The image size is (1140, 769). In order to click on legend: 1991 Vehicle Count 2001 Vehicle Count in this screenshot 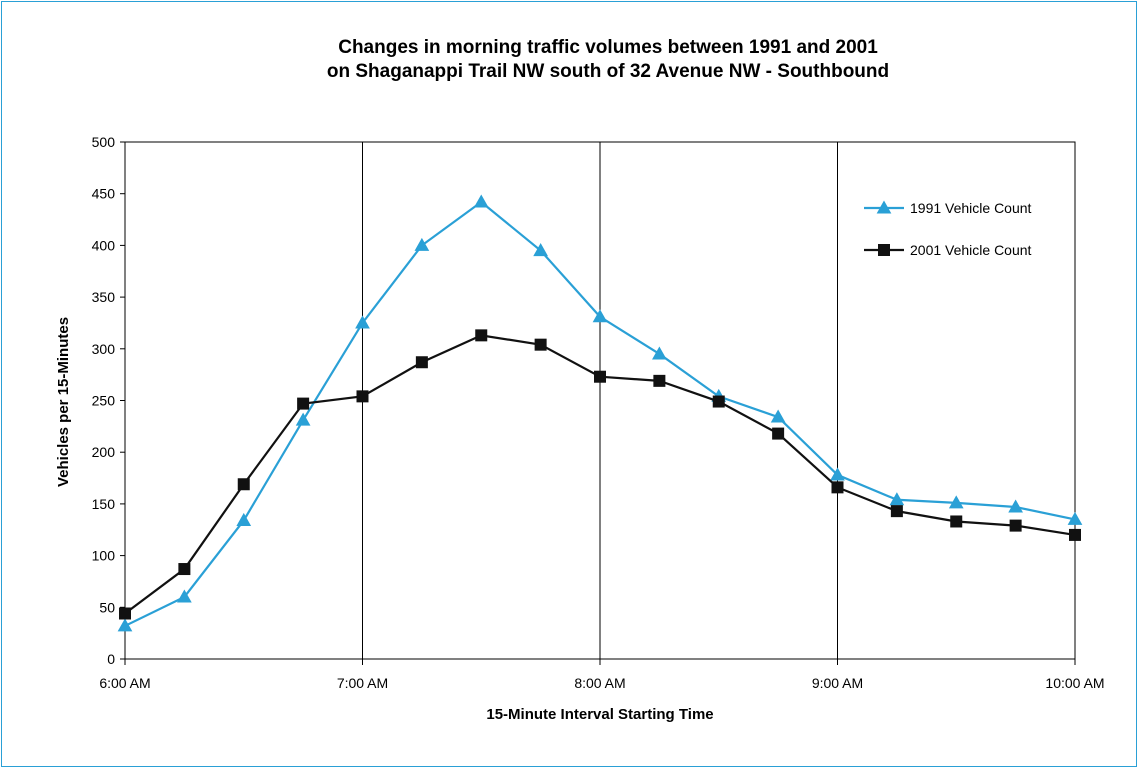, I will do `click(948, 229)`.